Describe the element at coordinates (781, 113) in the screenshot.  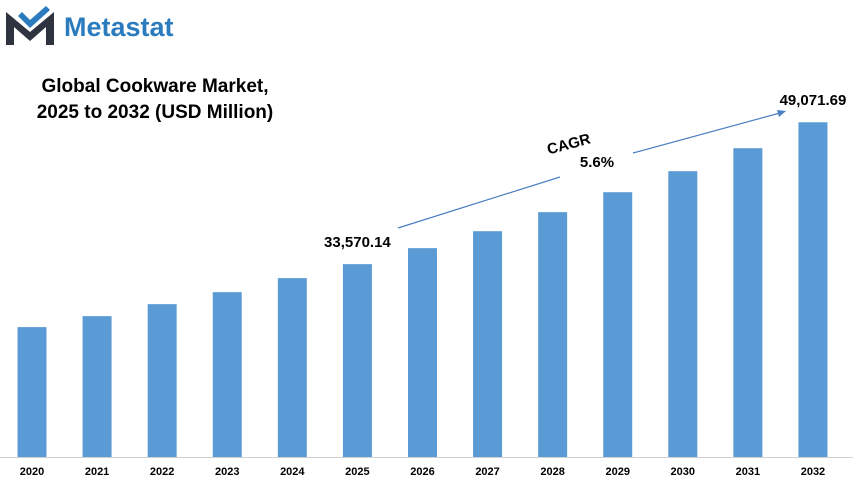
I see `arrow-head` at that location.